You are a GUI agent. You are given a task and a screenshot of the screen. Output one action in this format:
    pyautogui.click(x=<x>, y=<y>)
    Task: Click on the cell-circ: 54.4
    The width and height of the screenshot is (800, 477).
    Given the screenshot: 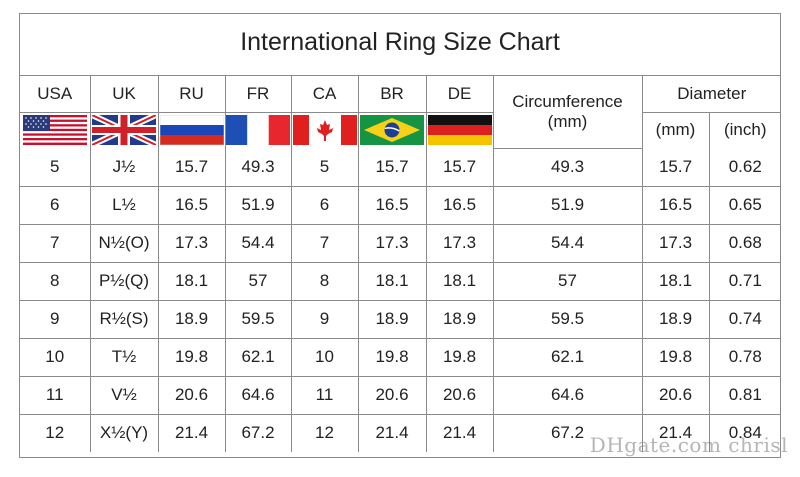 What is the action you would take?
    pyautogui.click(x=567, y=243)
    